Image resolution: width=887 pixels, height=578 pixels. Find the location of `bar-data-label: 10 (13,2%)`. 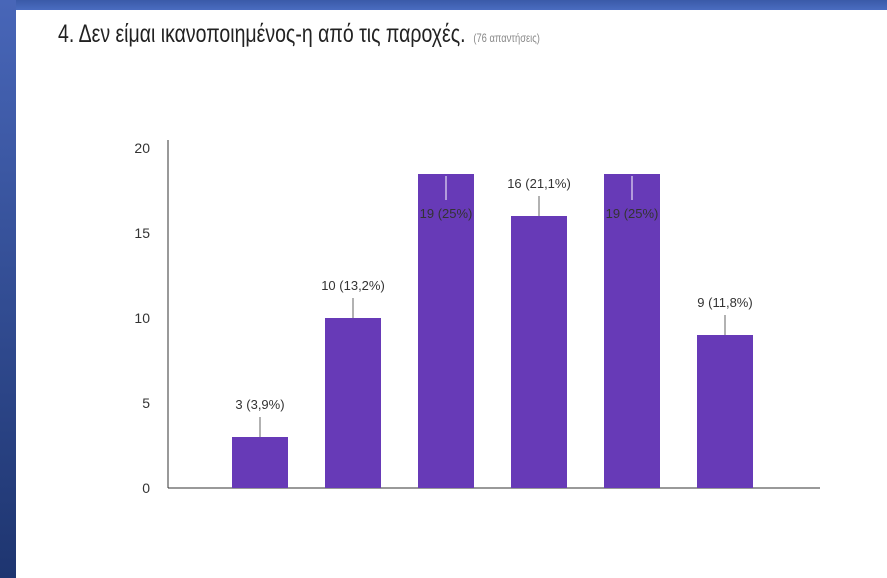

bar-data-label: 10 (13,2%) is located at coordinates (353, 285).